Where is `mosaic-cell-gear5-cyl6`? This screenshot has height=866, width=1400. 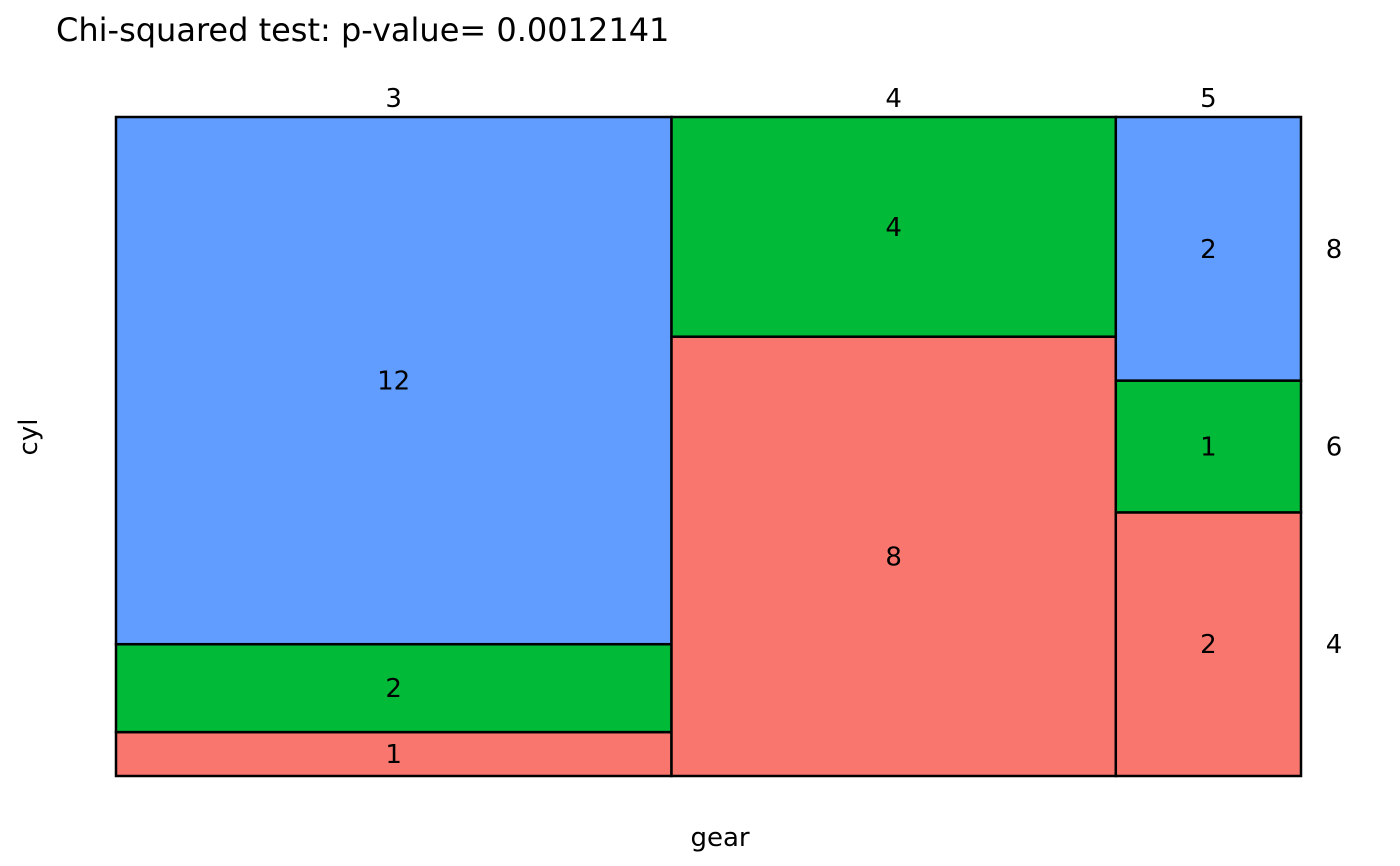
mosaic-cell-gear5-cyl6 is located at coordinates (1208, 446).